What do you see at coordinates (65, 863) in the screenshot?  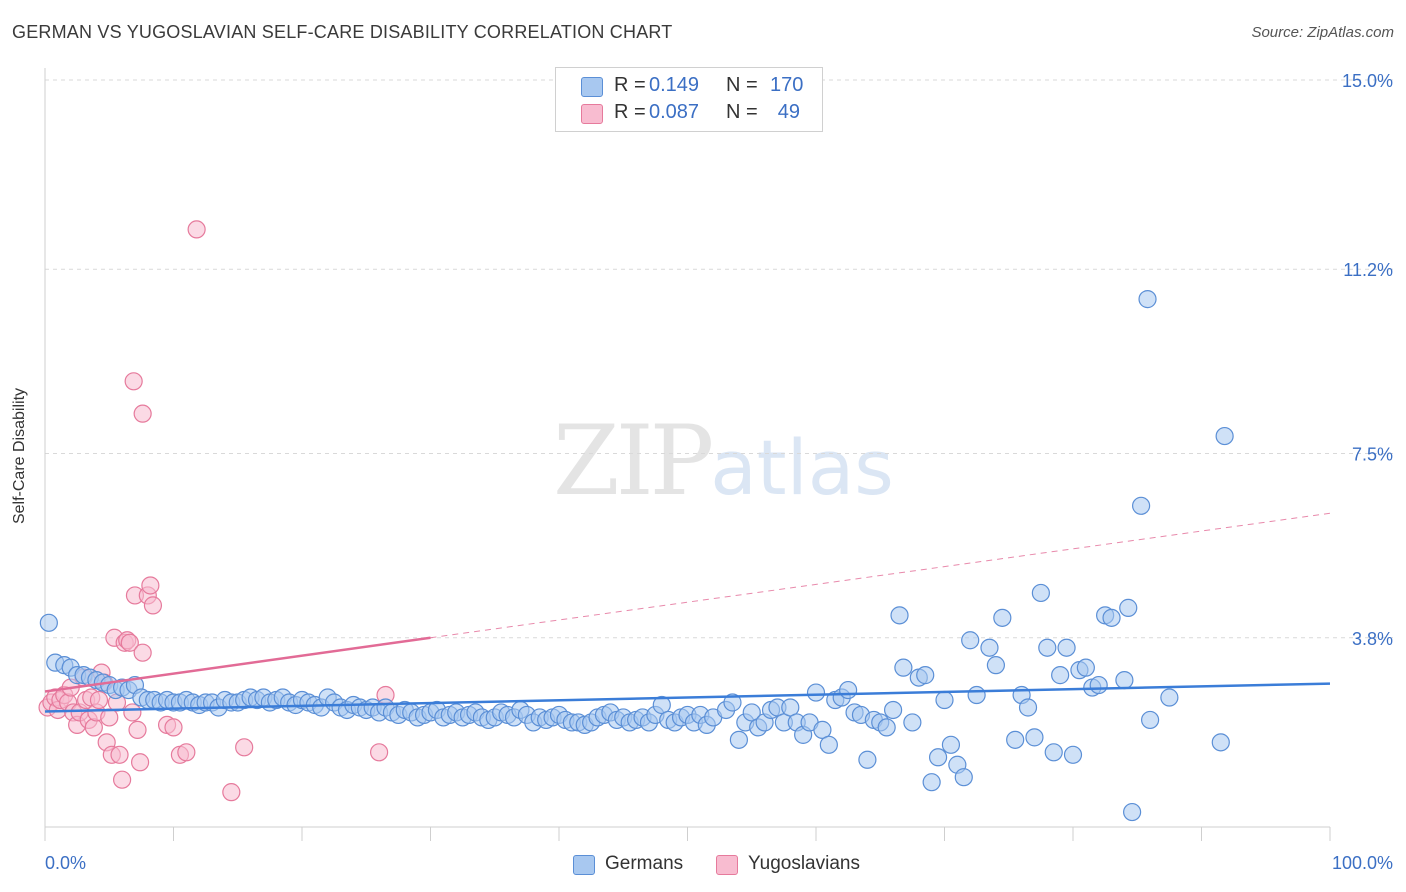 I see `x-tick-label-min: 0.0%` at bounding box center [65, 863].